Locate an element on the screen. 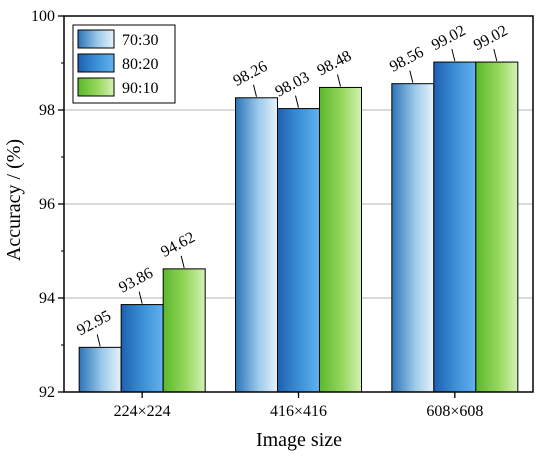 The image size is (550, 458). y-tick-label: 94 is located at coordinates (47, 298).